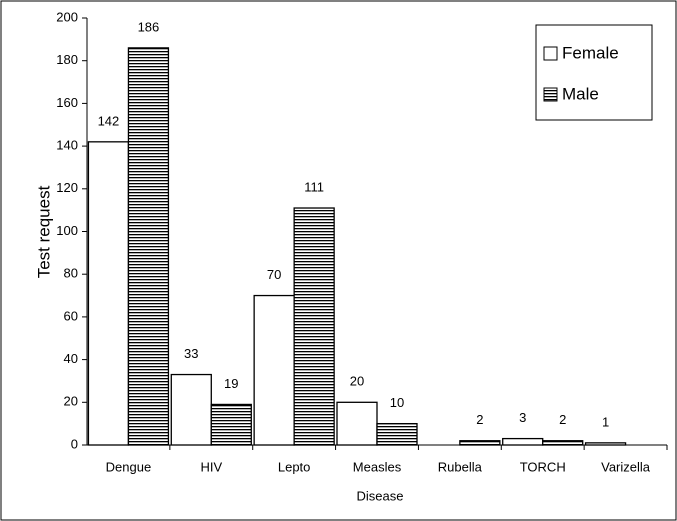 This screenshot has width=677, height=521. What do you see at coordinates (71, 358) in the screenshot?
I see `y-tick-label: 40` at bounding box center [71, 358].